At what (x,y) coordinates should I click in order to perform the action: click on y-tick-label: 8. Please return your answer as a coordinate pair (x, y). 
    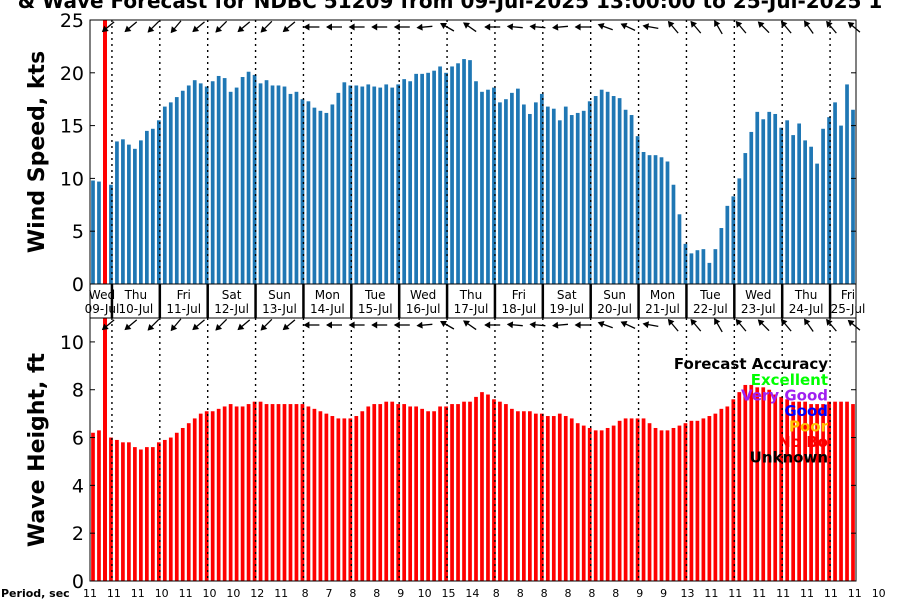
    Looking at the image, I should click on (78, 391).